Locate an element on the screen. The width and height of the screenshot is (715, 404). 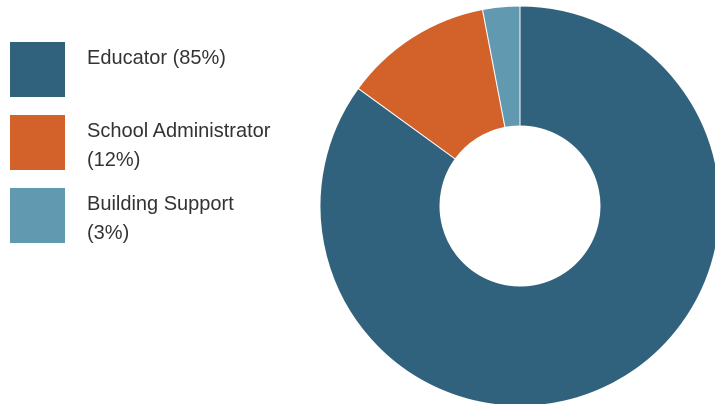
legend-swatch-building-support is located at coordinates (37, 215).